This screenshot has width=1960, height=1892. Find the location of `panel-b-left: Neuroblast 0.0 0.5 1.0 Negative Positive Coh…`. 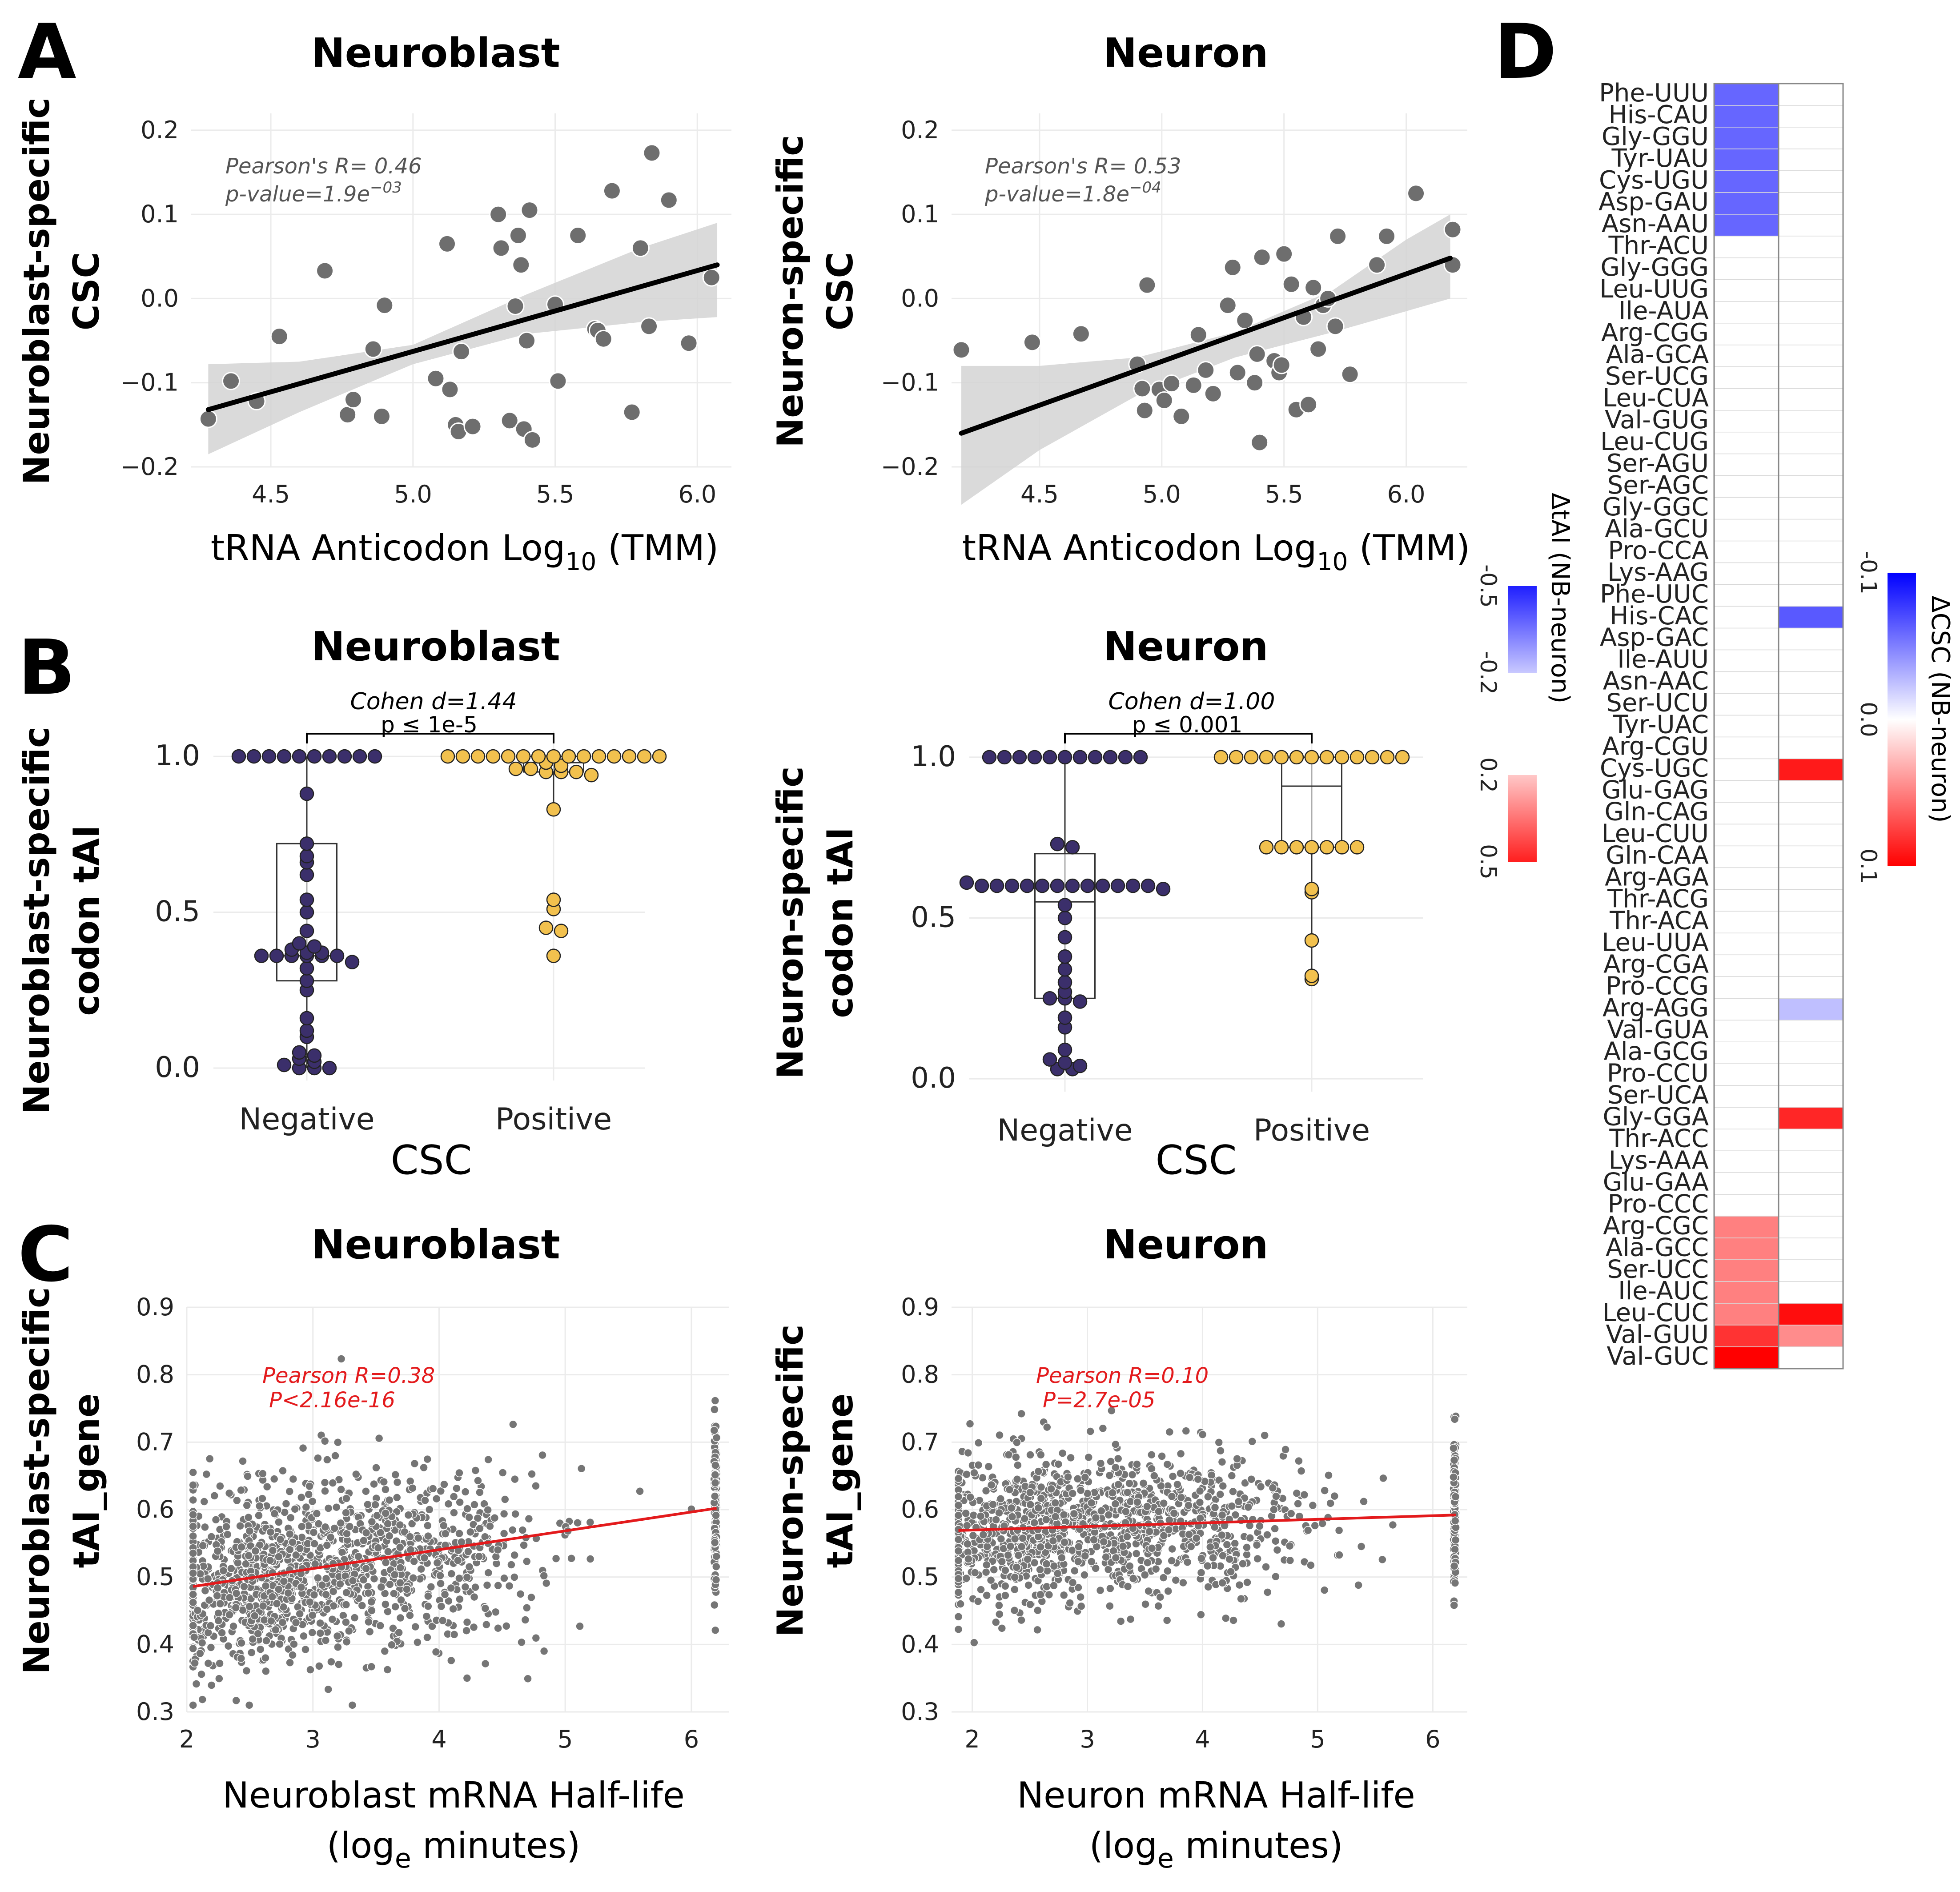

panel-b-left: Neuroblast 0.0 0.5 1.0 Negative Positive Coh… is located at coordinates (341, 903).